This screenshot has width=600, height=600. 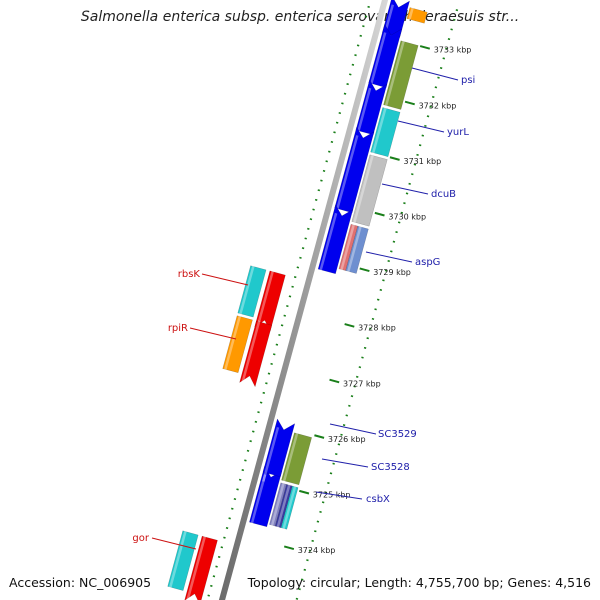 I want to click on gene-bar-rbsK, so click(x=252, y=291).